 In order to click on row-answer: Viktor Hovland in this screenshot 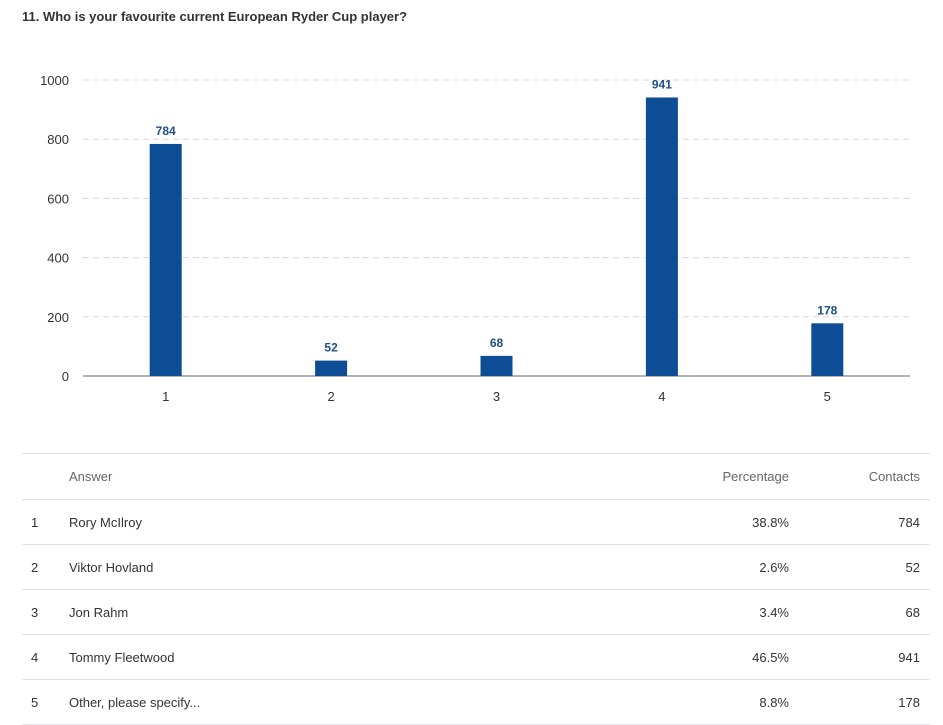, I will do `click(358, 567)`.